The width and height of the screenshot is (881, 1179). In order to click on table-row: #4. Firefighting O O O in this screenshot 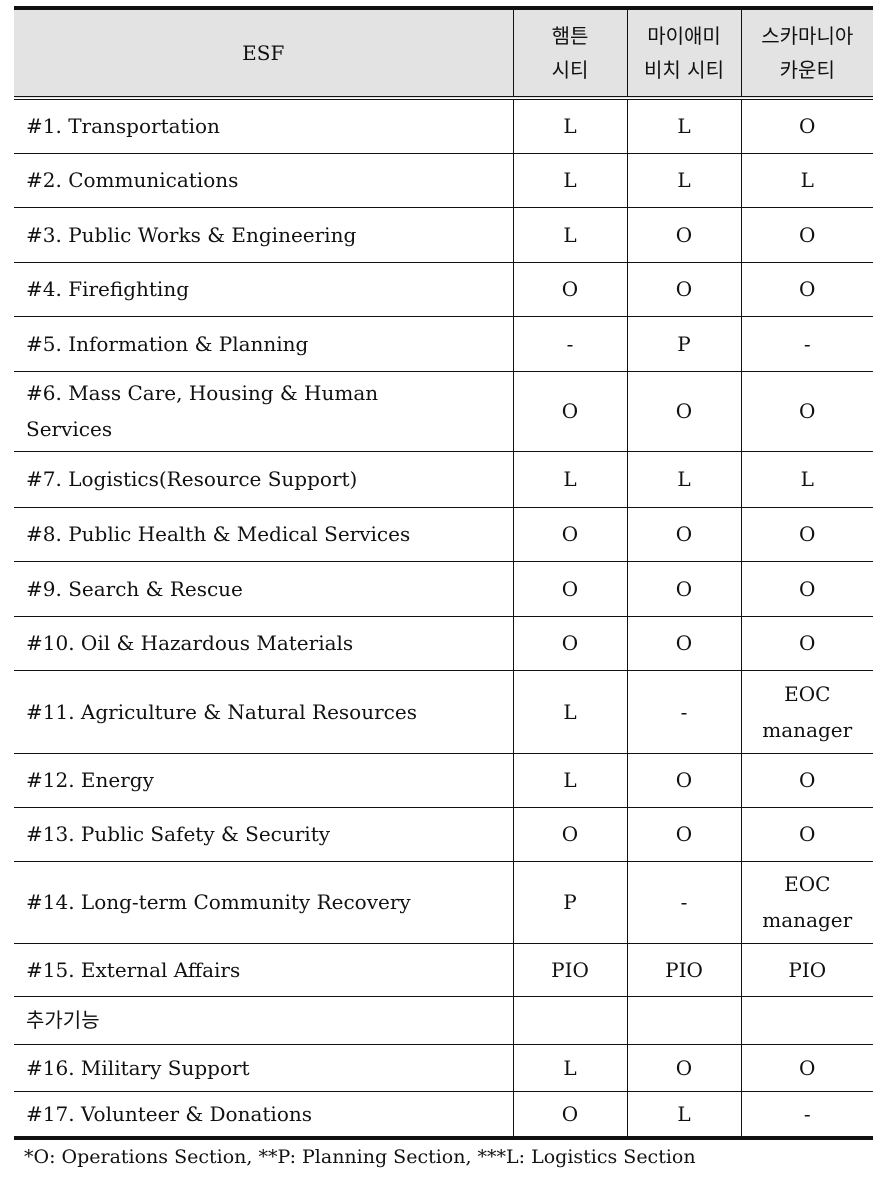, I will do `click(443, 289)`.